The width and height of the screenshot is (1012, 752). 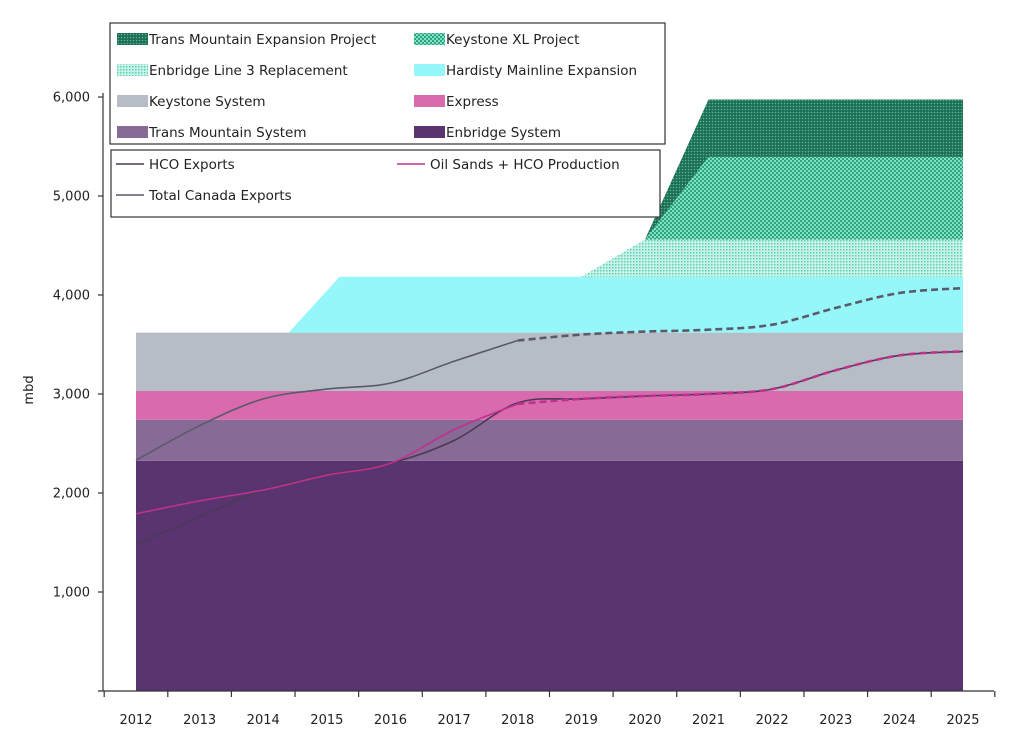 I want to click on line-oil-sands-hco-production-forecast, so click(x=740, y=378).